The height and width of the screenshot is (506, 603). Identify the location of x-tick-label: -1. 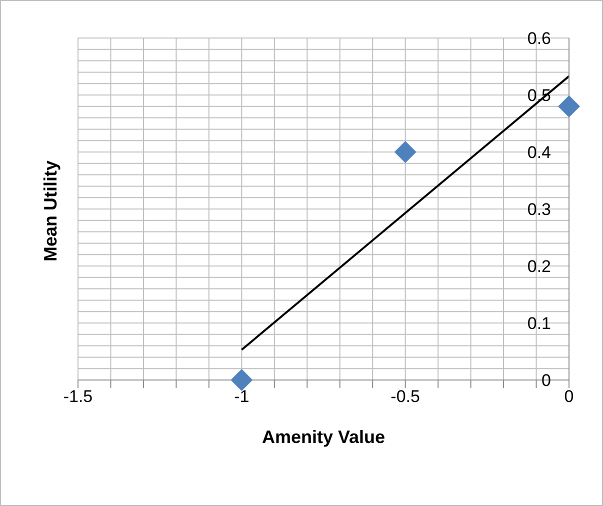
(242, 396).